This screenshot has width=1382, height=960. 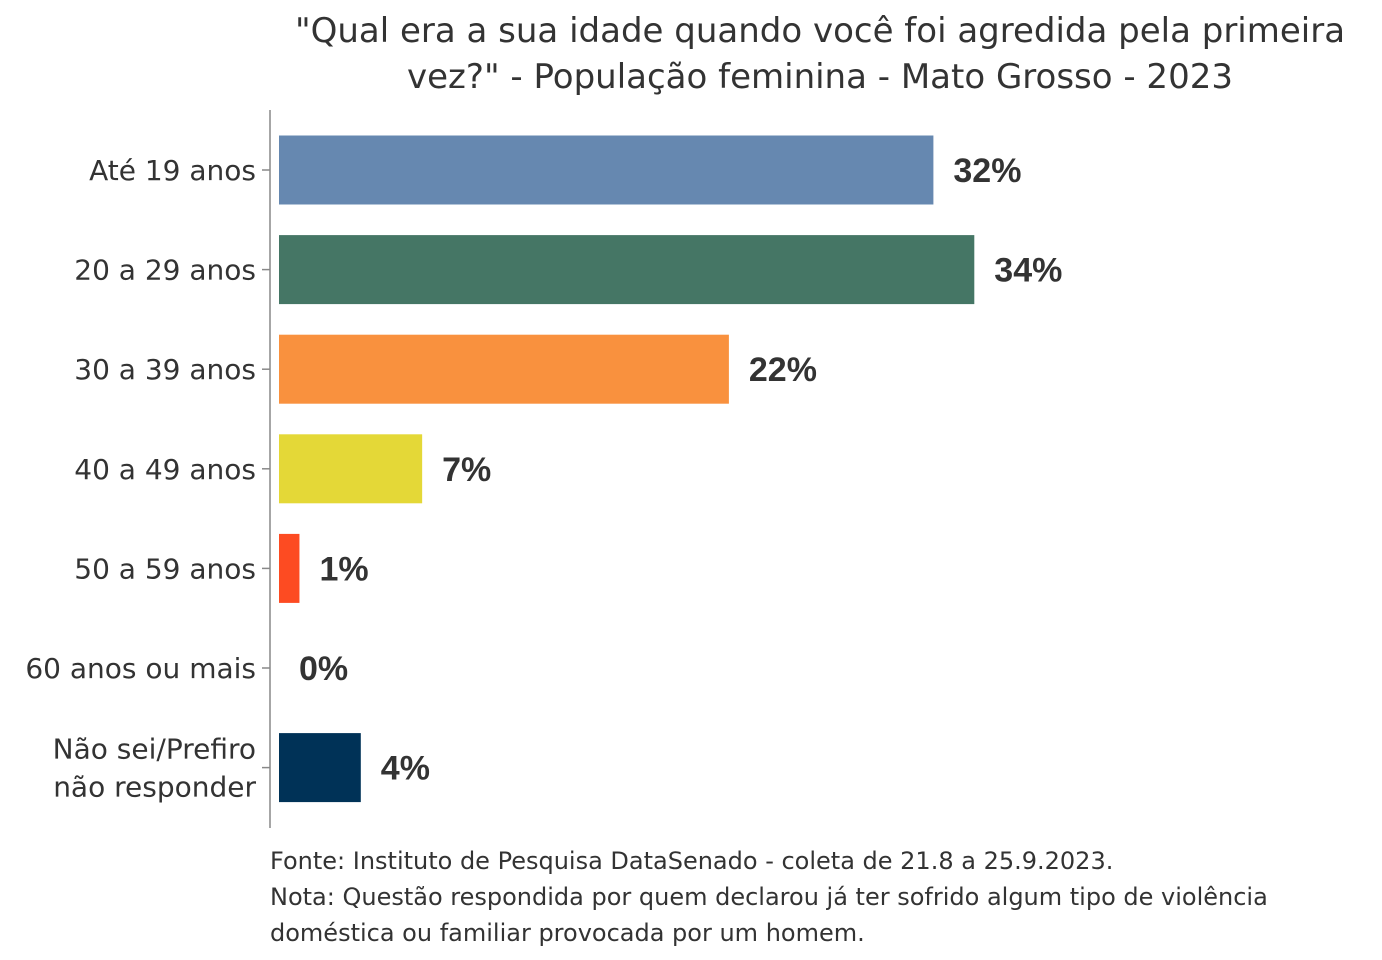 I want to click on category-label: Não sei/Prefiro não responder, so click(x=155, y=768).